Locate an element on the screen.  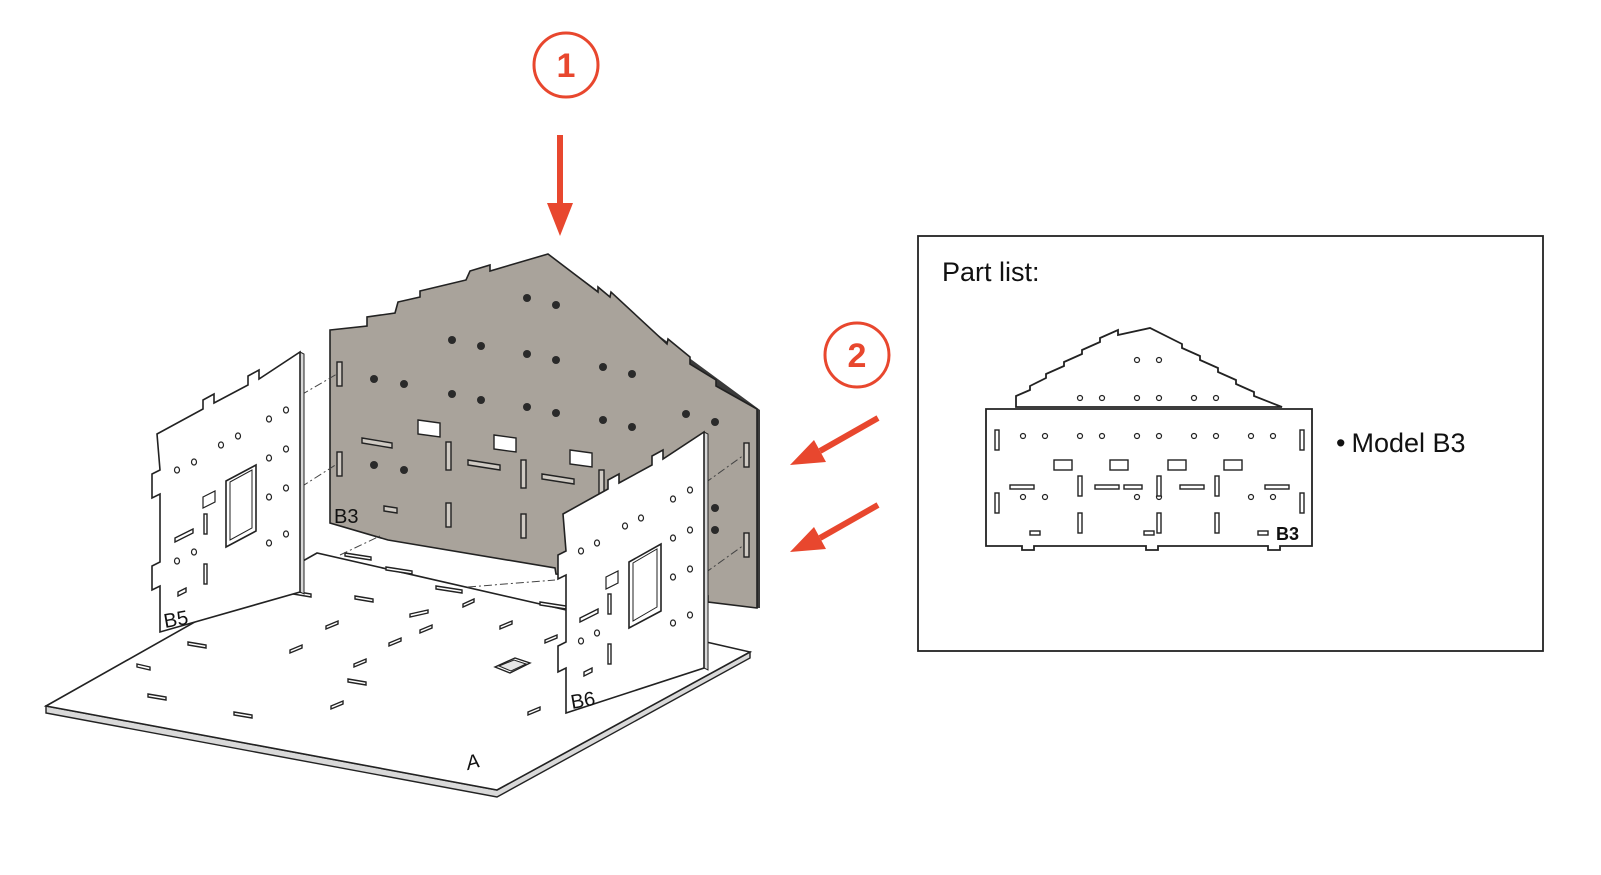
back-wall-holes is located at coordinates (544, 414).